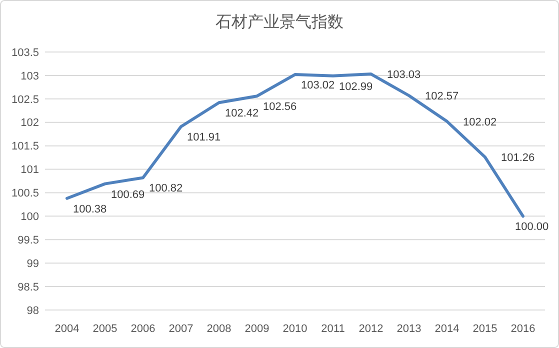 The height and width of the screenshot is (348, 559). What do you see at coordinates (204, 138) in the screenshot?
I see `data-label: 101.91` at bounding box center [204, 138].